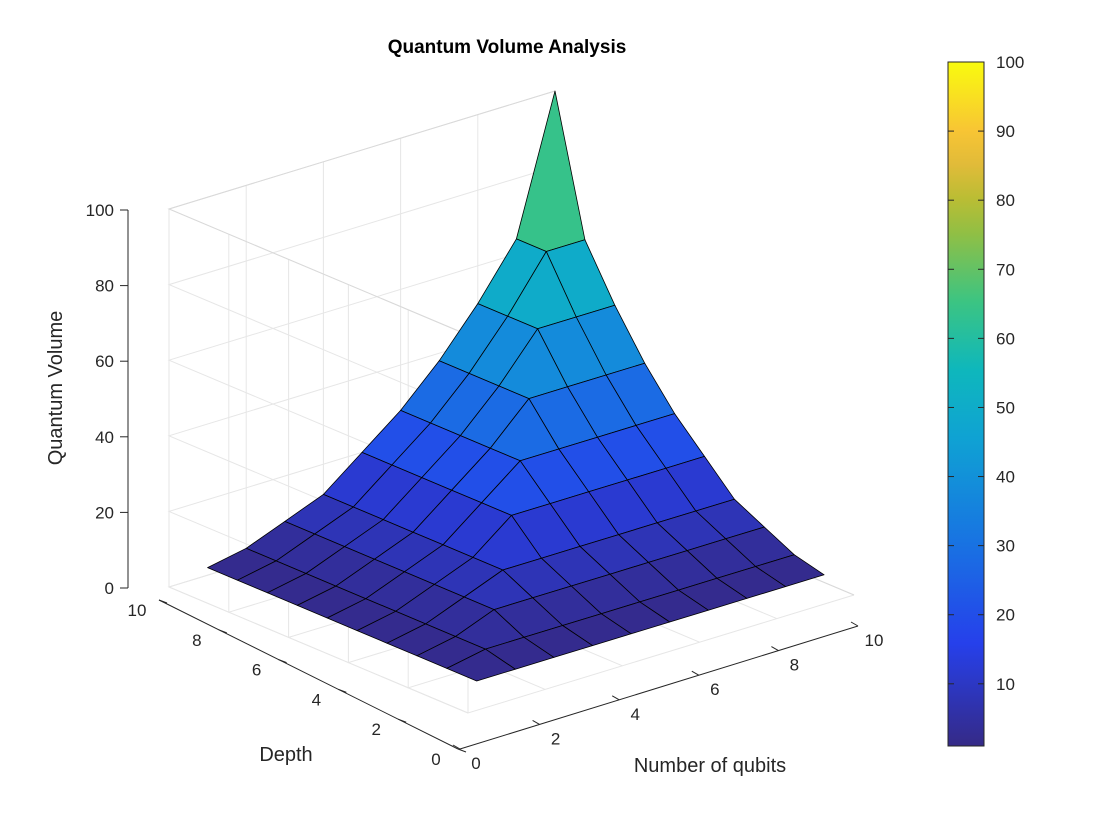 The image size is (1120, 840). What do you see at coordinates (1005, 338) in the screenshot?
I see `colorbar-tick-label: 60` at bounding box center [1005, 338].